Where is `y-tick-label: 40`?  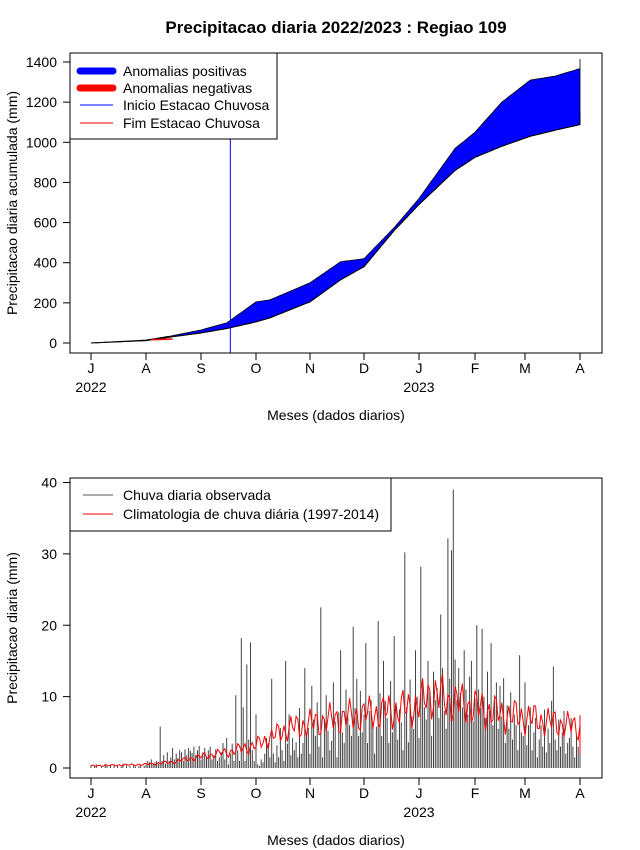
y-tick-label: 40 is located at coordinates (49, 483).